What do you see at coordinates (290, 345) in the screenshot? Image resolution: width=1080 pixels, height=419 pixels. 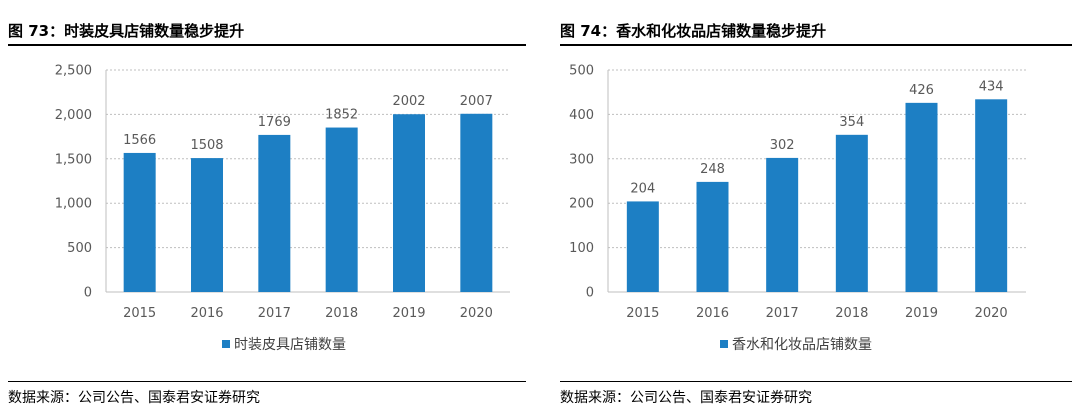 I see `legend-label: 时装皮具店铺数量` at bounding box center [290, 345].